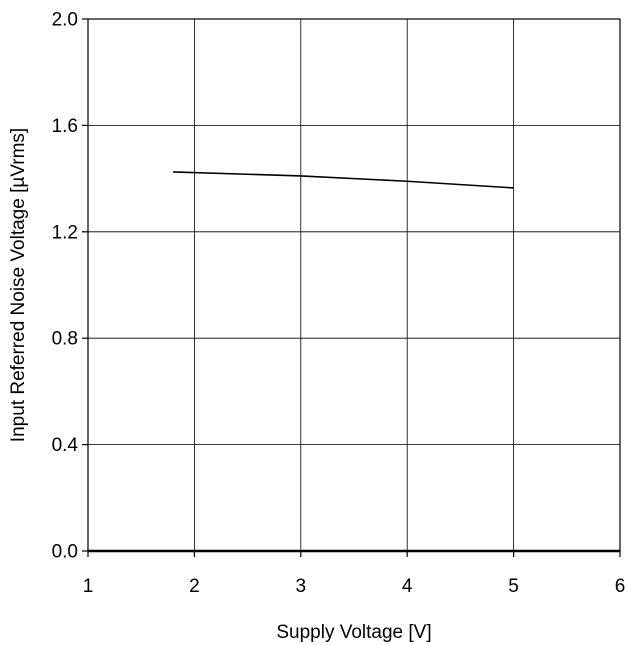  I want to click on y-tick-label: 2.0, so click(65, 20).